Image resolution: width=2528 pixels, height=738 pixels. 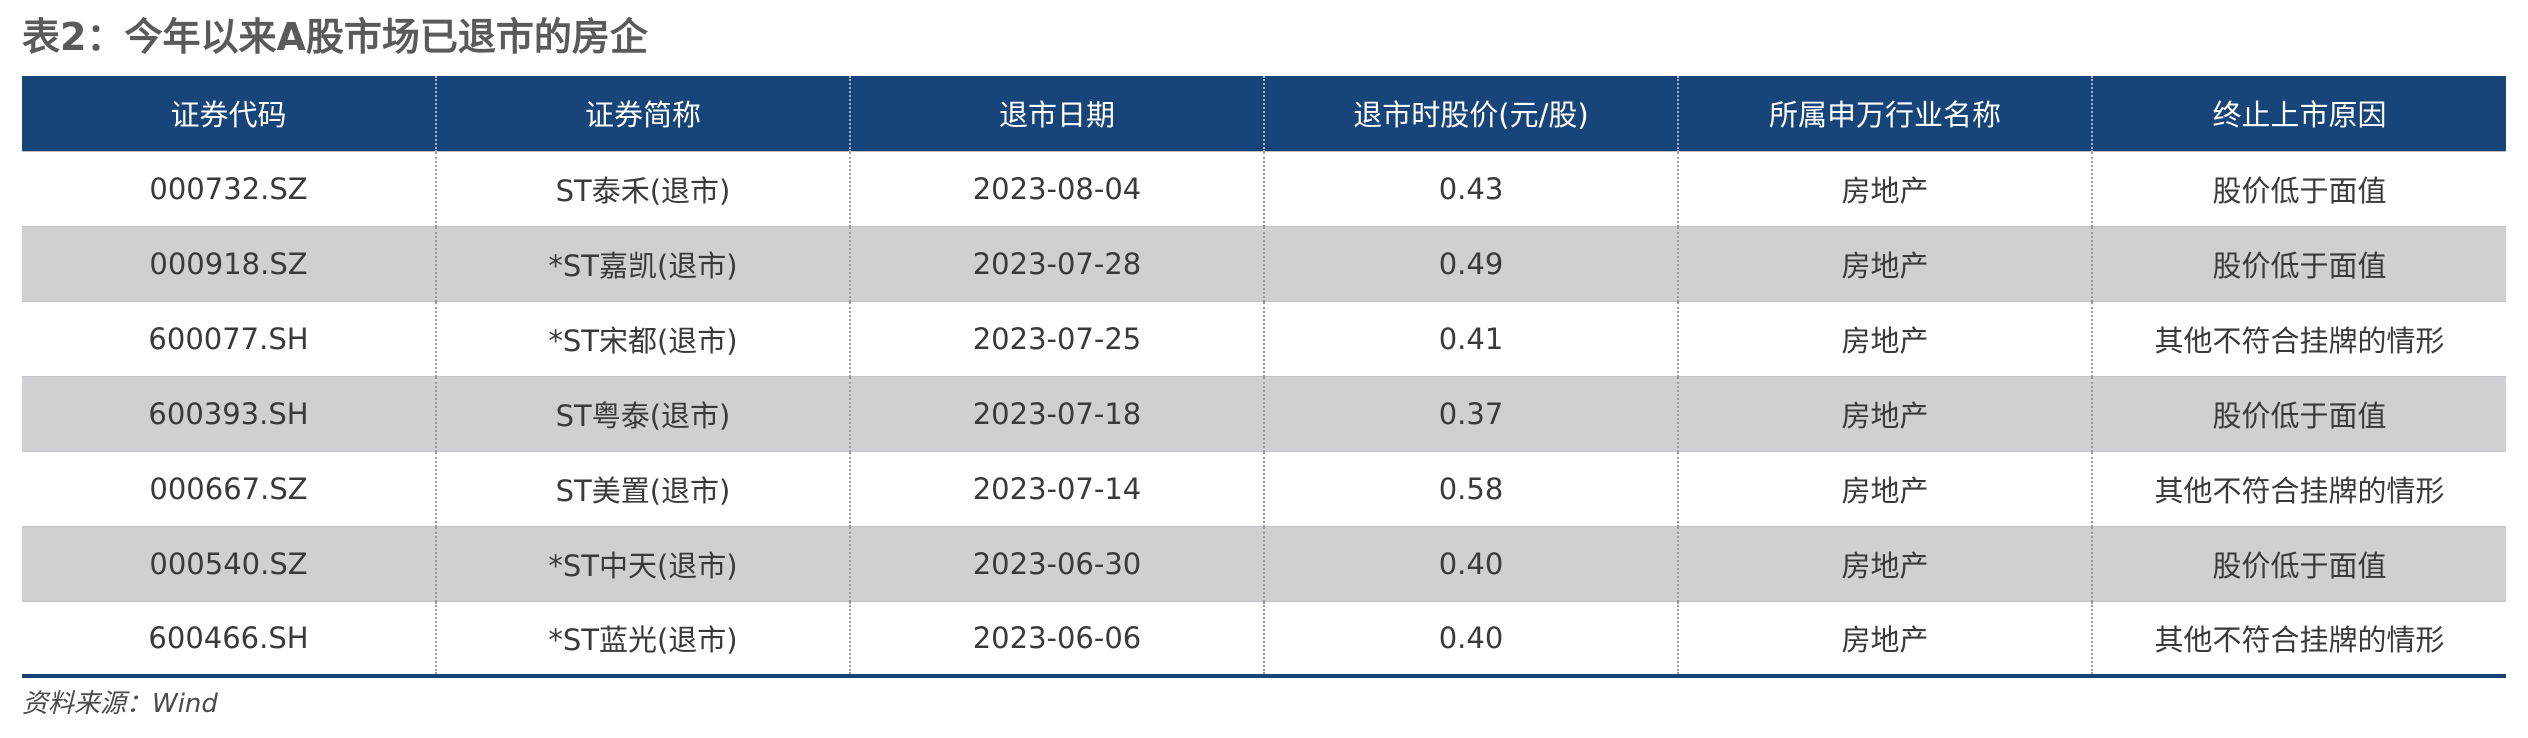 What do you see at coordinates (1470, 488) in the screenshot?
I see `cell-delisting-price: 0.58` at bounding box center [1470, 488].